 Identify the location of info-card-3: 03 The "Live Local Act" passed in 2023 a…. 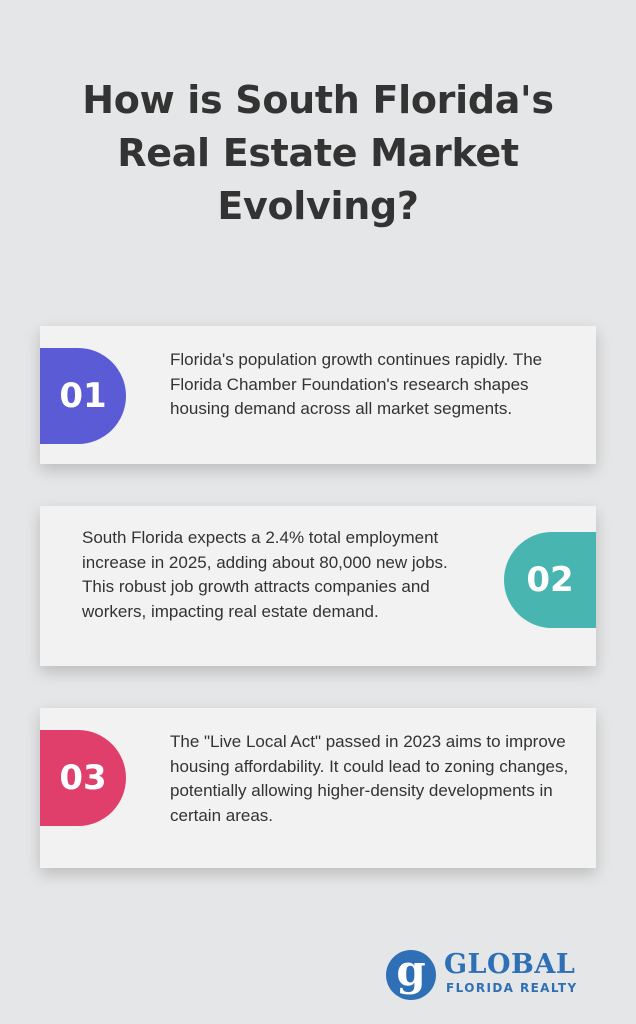
(318, 788).